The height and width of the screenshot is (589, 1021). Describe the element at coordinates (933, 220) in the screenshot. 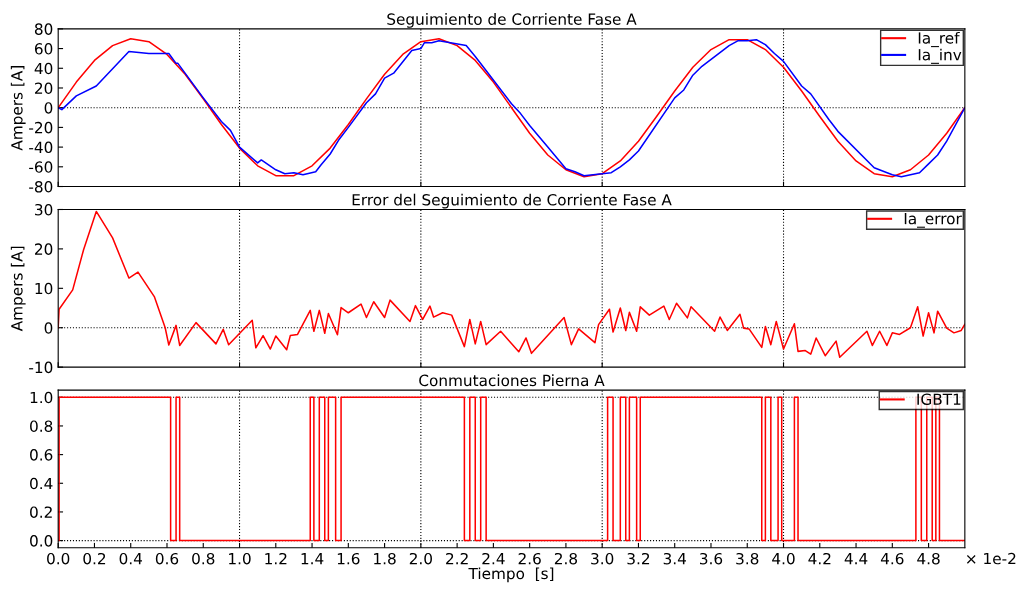

I see `legend-label: Ia_error` at that location.